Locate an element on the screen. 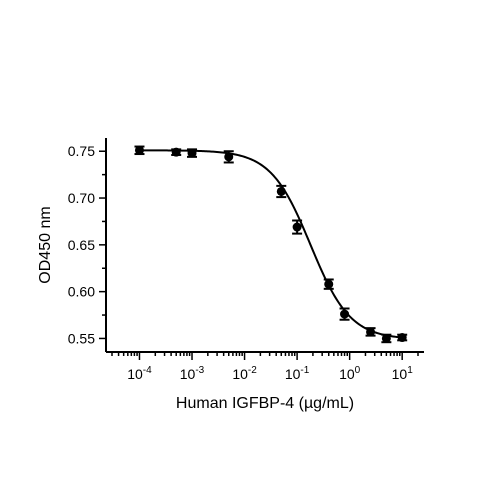 This screenshot has height=500, width=500. y-axis-title: OD450 nm is located at coordinates (45, 244).